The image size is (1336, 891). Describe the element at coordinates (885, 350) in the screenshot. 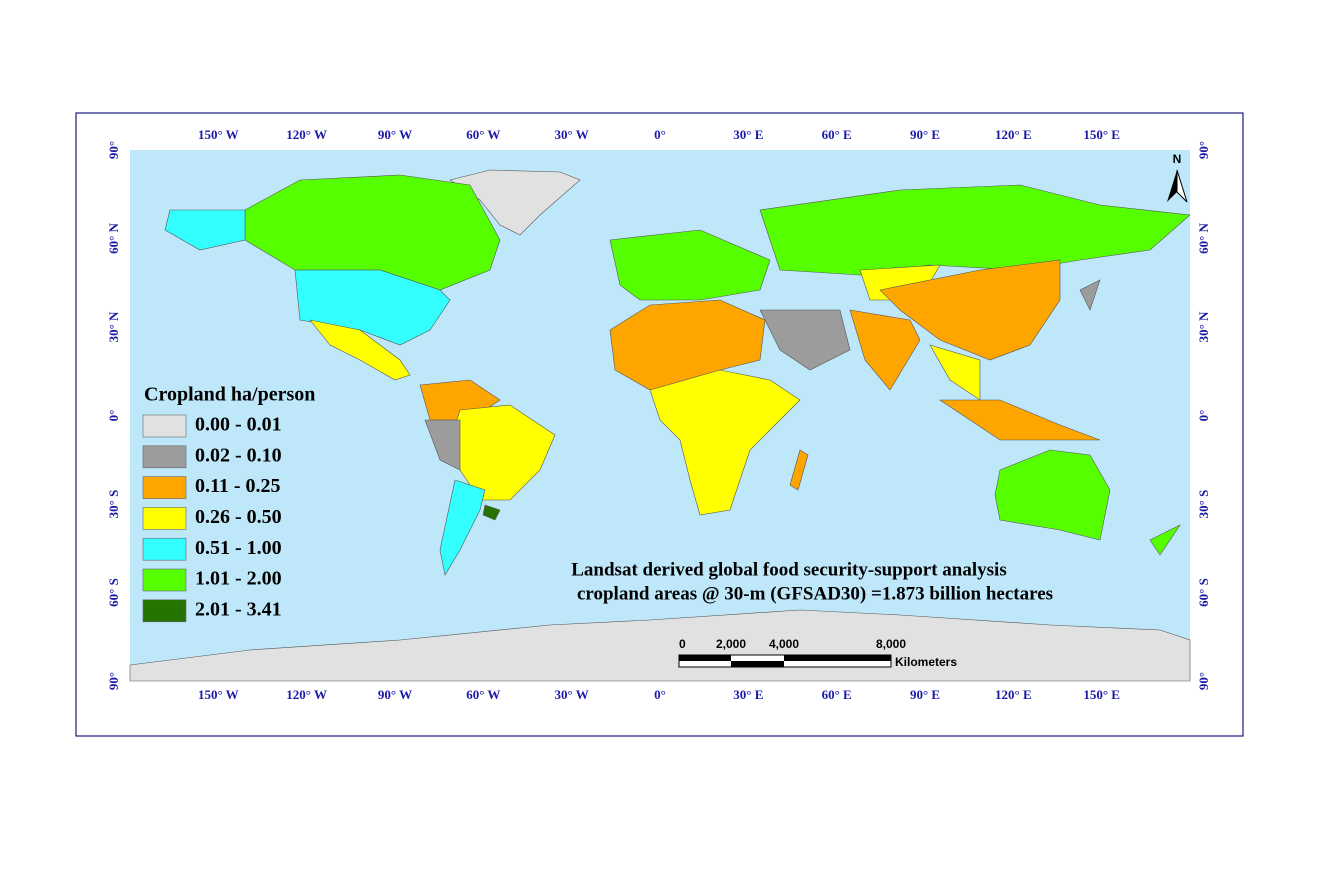

I see `india` at that location.